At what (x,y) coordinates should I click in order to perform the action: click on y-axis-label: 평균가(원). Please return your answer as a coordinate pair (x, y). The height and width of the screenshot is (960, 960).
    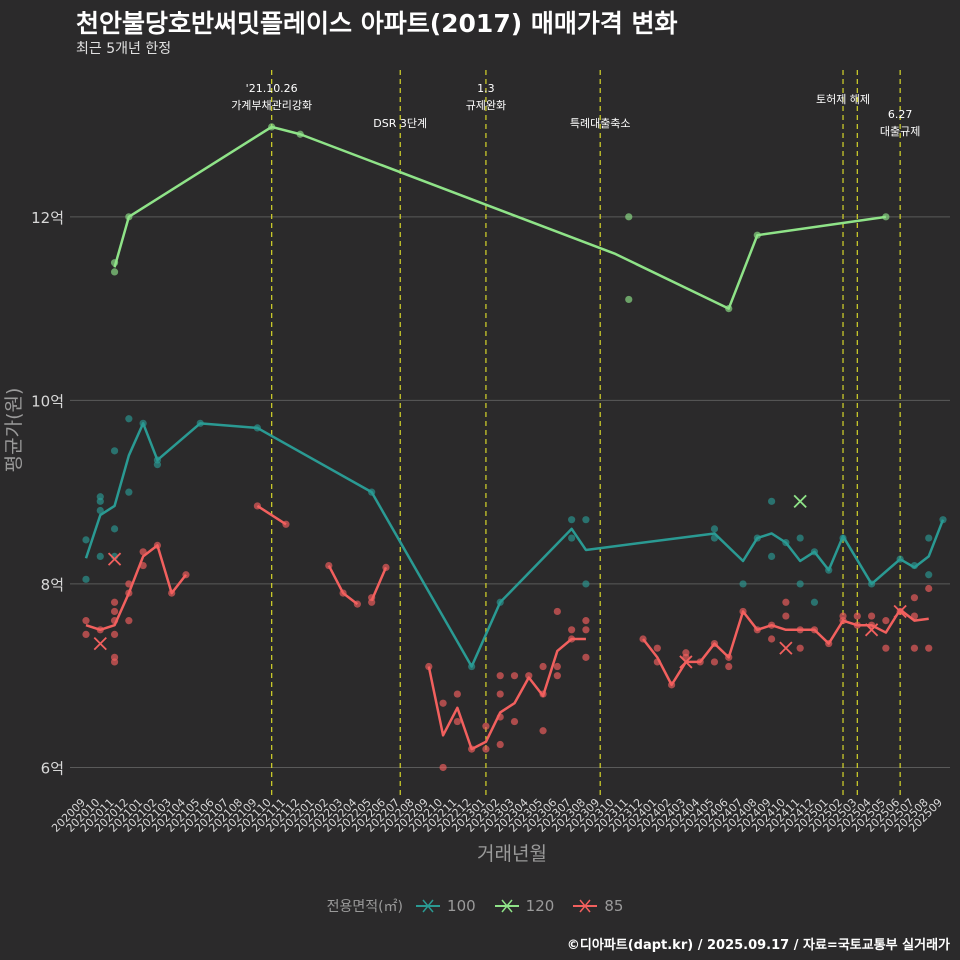
    Looking at the image, I should click on (14, 430).